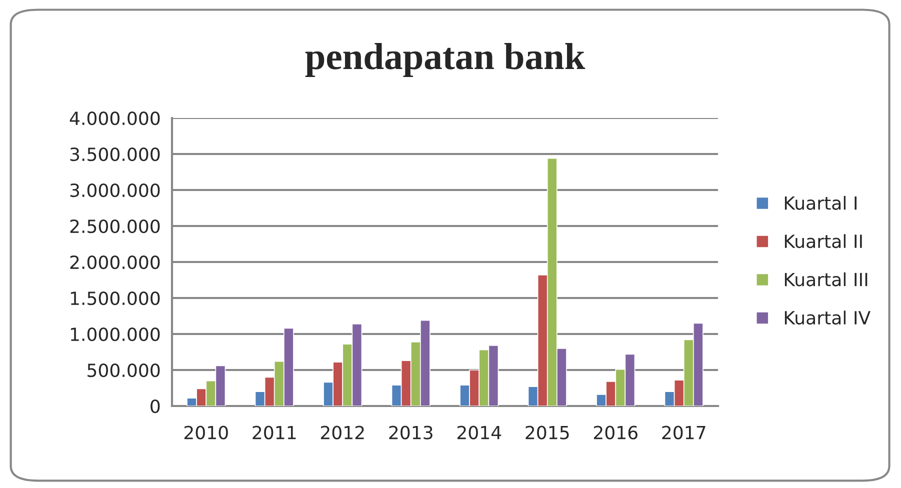  What do you see at coordinates (410, 433) in the screenshot?
I see `x-tick-label: 2013` at bounding box center [410, 433].